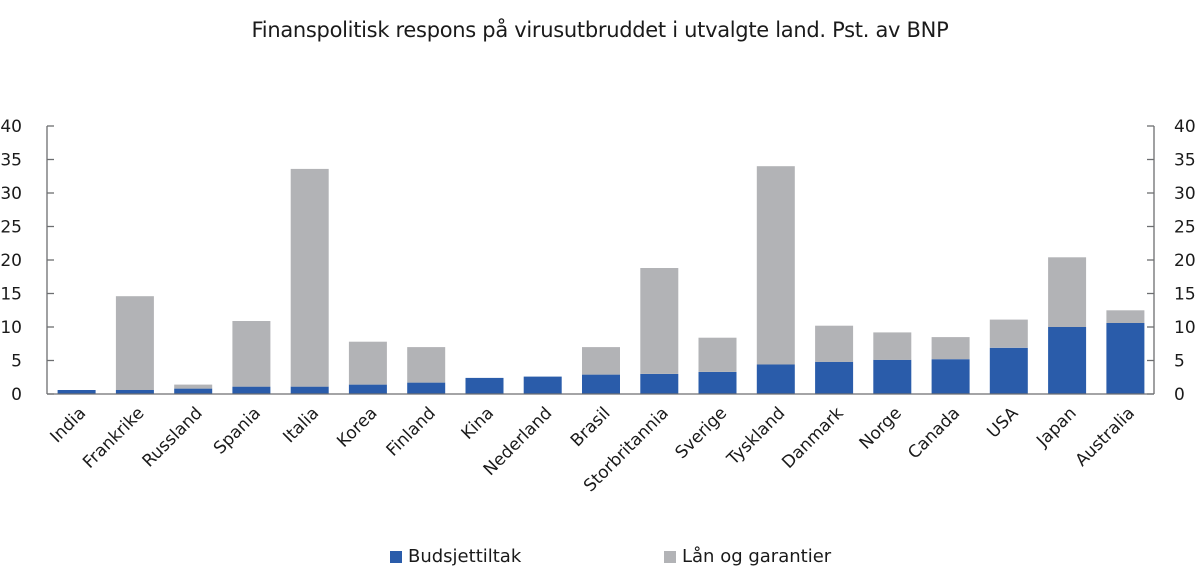 The height and width of the screenshot is (586, 1200). What do you see at coordinates (659, 321) in the screenshot?
I see `bar-lan-og-garantier-storbritannia` at bounding box center [659, 321].